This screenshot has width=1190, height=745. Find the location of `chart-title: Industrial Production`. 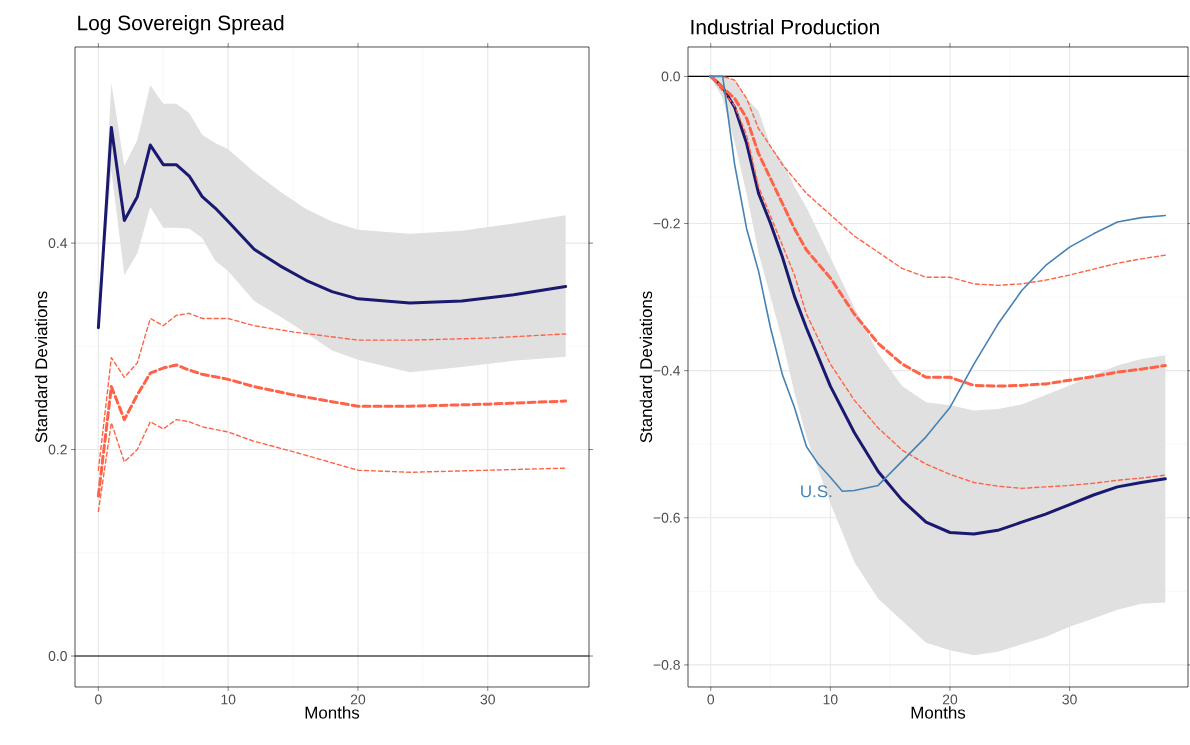

chart-title: Industrial Production is located at coordinates (785, 27).